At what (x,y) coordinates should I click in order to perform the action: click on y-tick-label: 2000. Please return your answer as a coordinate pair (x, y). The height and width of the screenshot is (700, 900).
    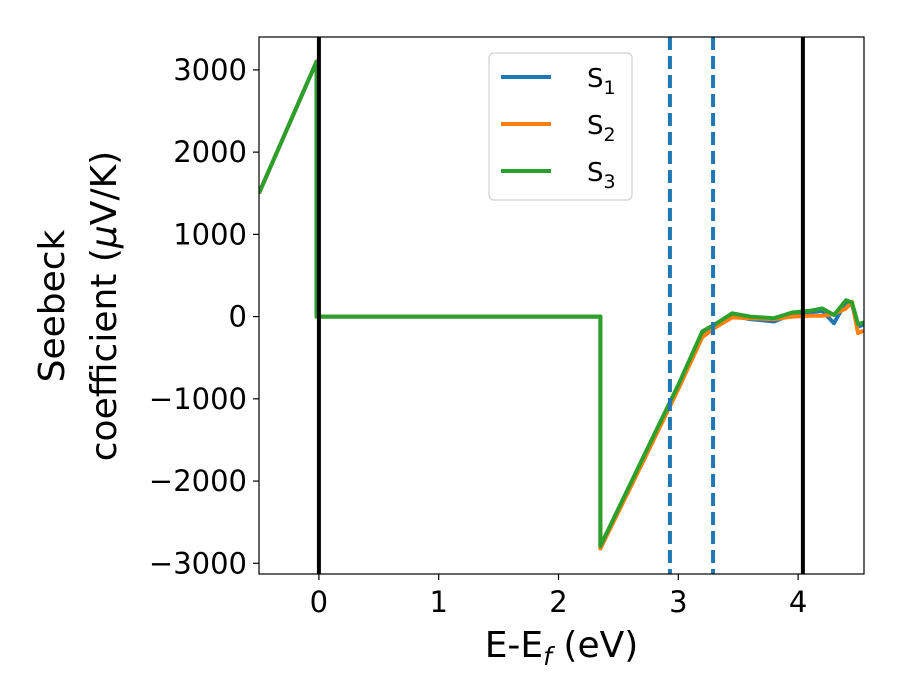
    Looking at the image, I should click on (210, 152).